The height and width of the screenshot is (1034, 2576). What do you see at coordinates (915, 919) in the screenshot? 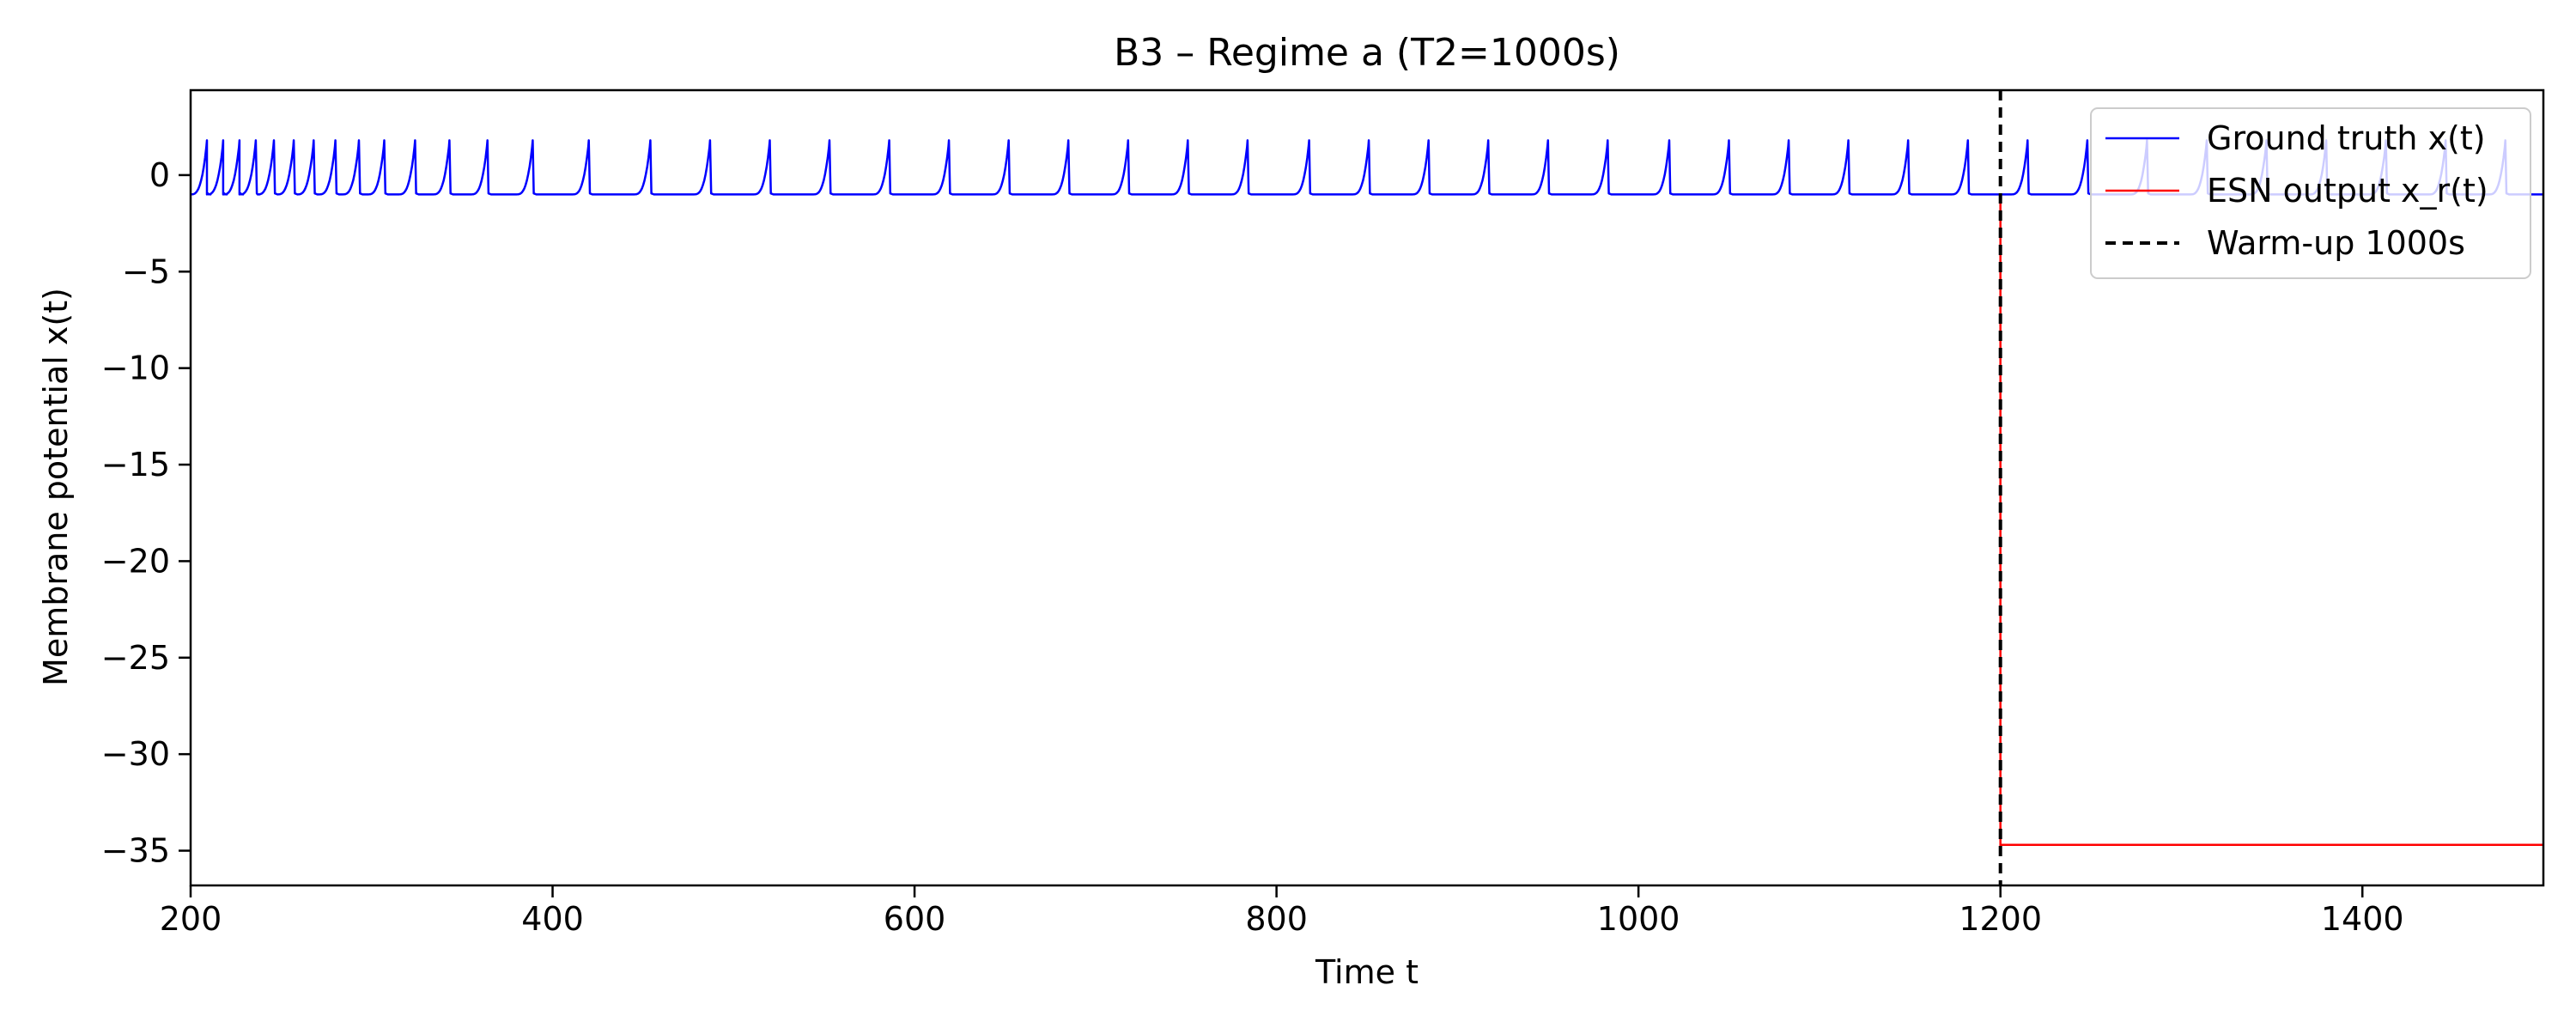
I see `x-tick-label: 600` at bounding box center [915, 919].